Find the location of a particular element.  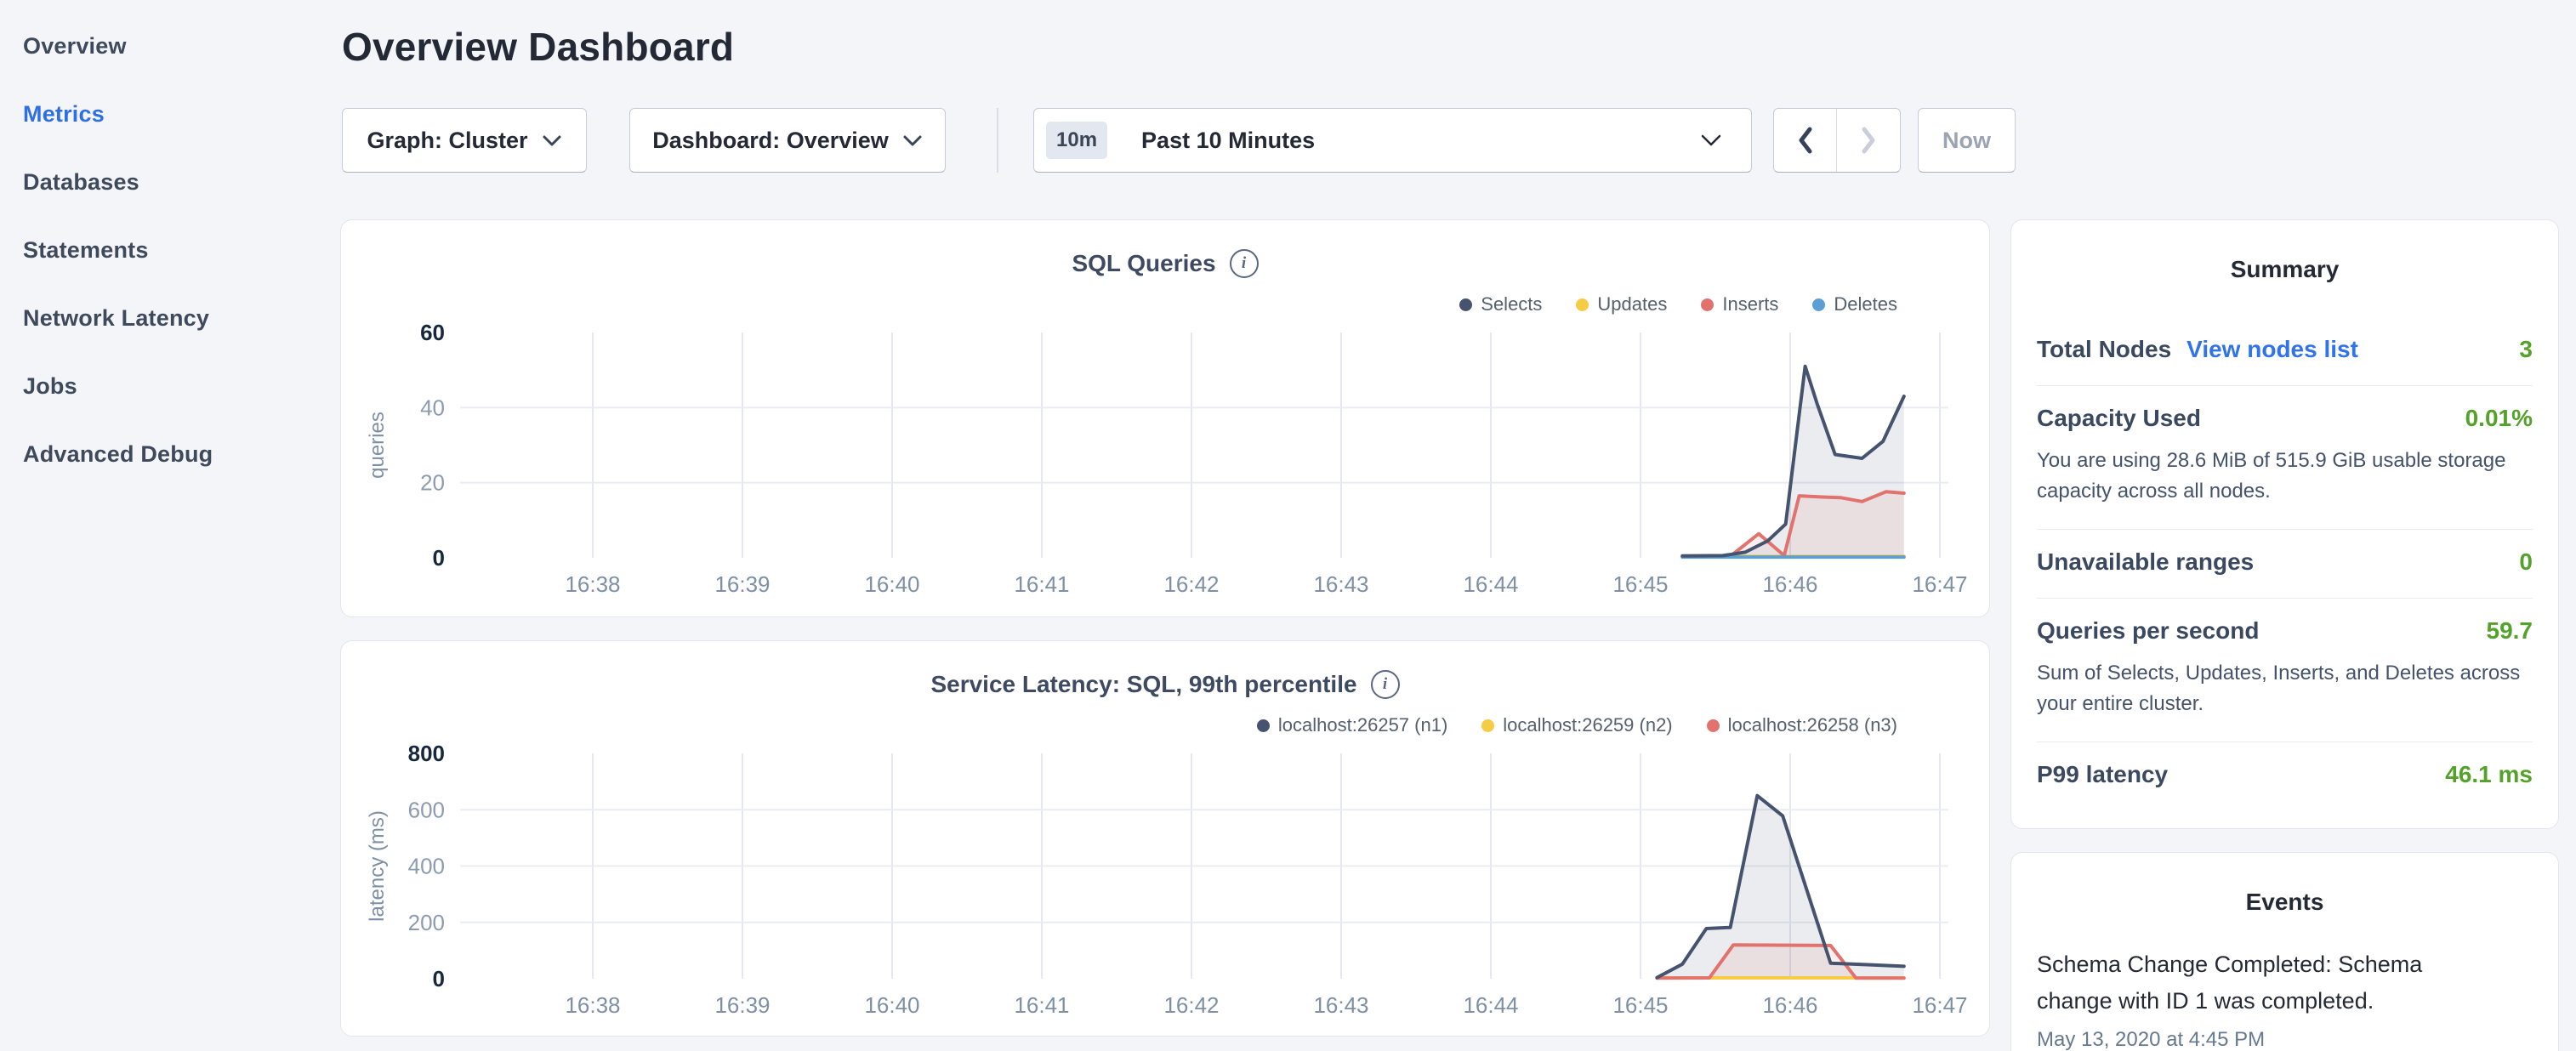

summary-row-label: P99 latency is located at coordinates (2103, 774).